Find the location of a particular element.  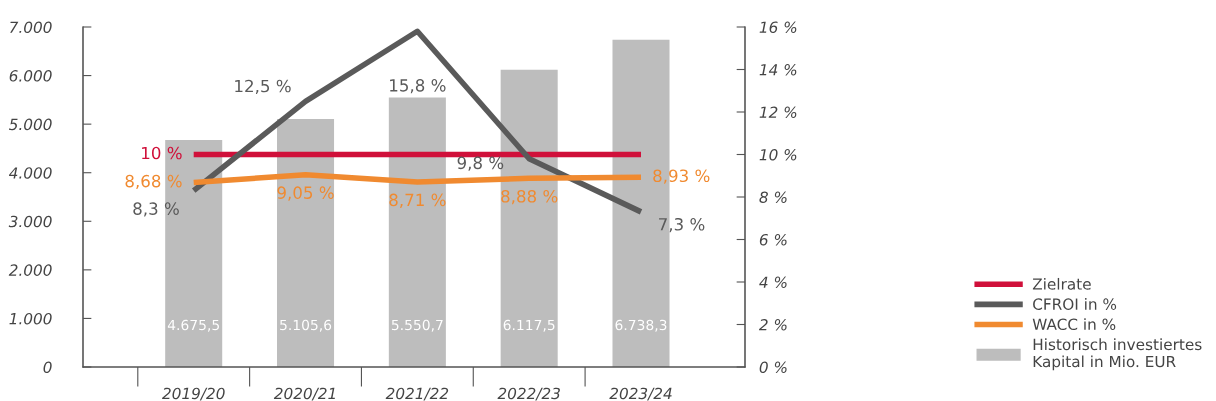

data-label: 8,68 % is located at coordinates (153, 182).